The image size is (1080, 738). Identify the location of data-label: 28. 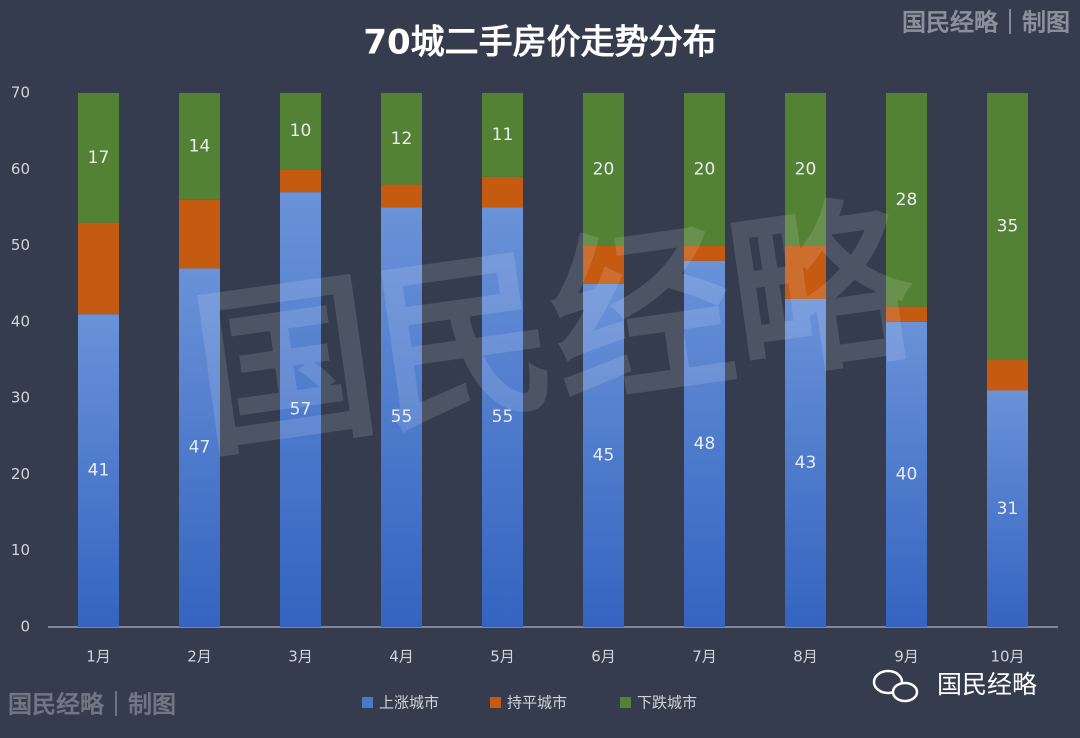
(907, 200).